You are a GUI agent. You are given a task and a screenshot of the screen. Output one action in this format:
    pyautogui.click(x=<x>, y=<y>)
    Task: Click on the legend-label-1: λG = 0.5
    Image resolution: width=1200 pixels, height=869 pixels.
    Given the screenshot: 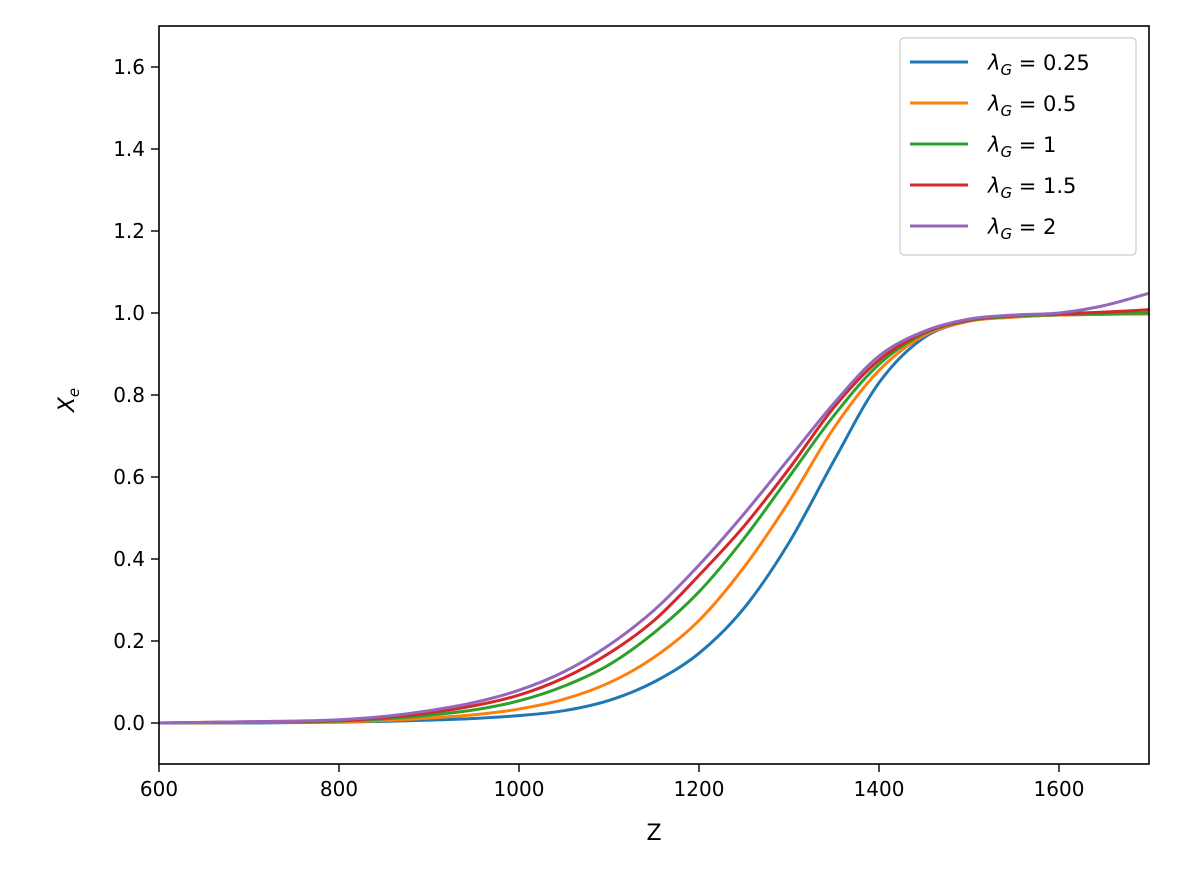 What is the action you would take?
    pyautogui.click(x=1031, y=106)
    